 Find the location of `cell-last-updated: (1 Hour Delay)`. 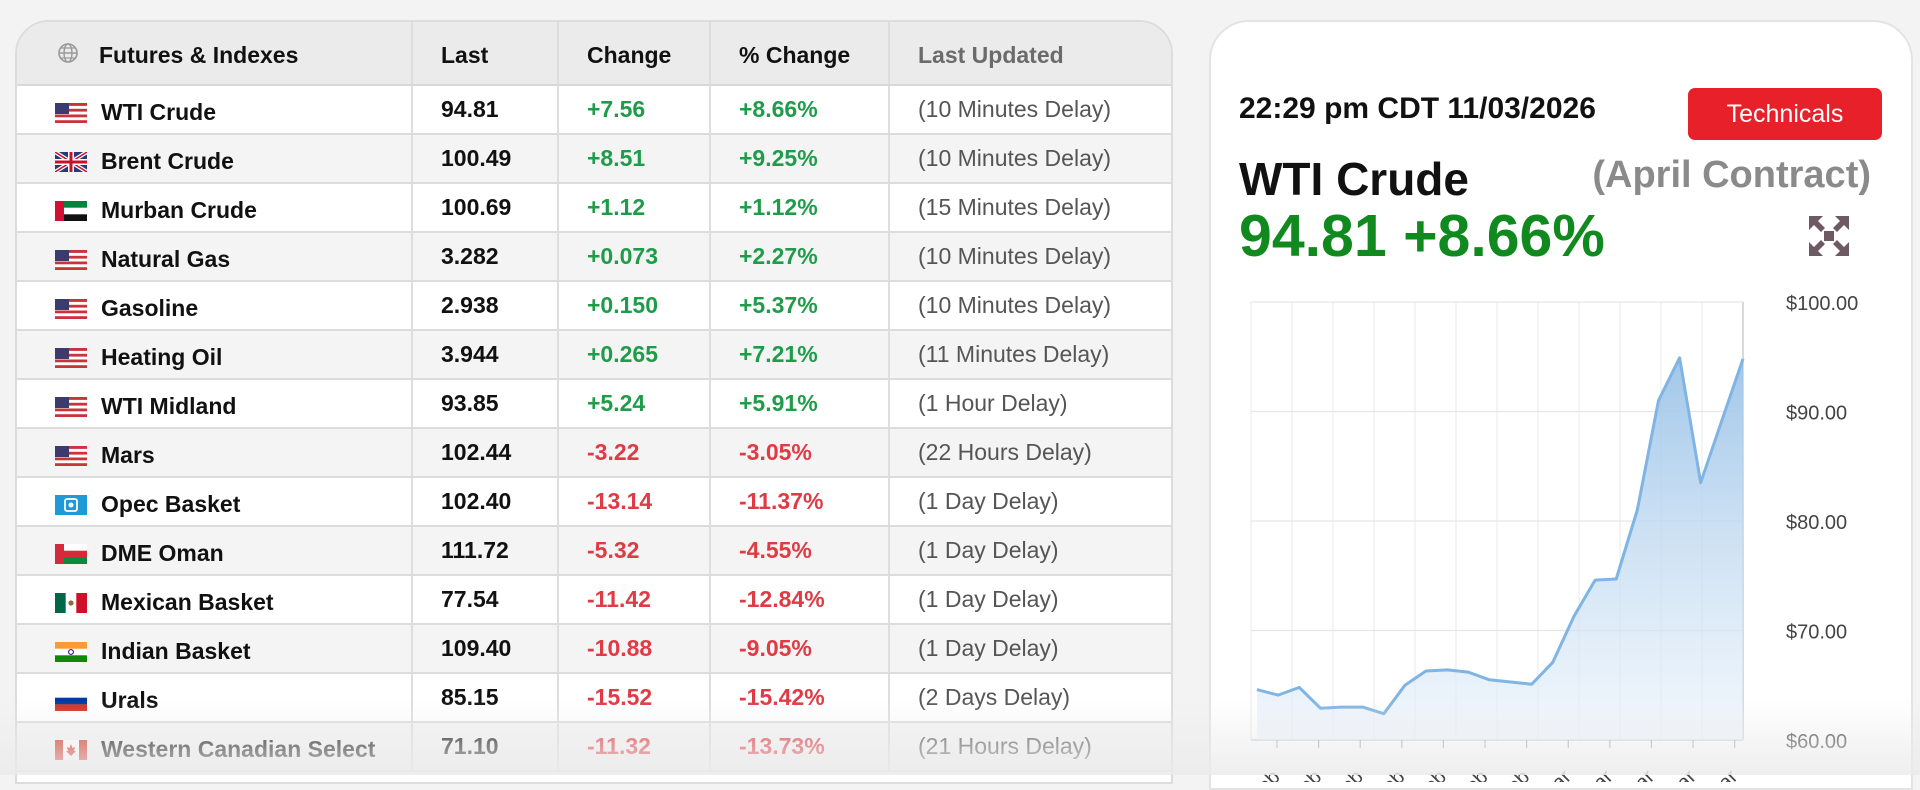

cell-last-updated: (1 Hour Delay) is located at coordinates (1030, 404).